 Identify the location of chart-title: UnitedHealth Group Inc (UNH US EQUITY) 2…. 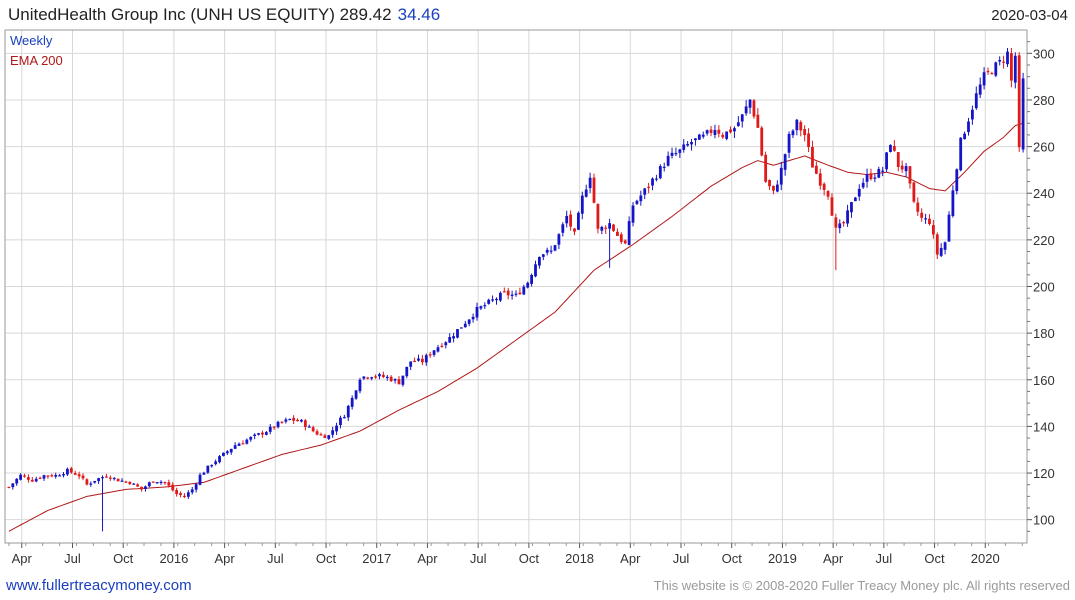
(224, 14).